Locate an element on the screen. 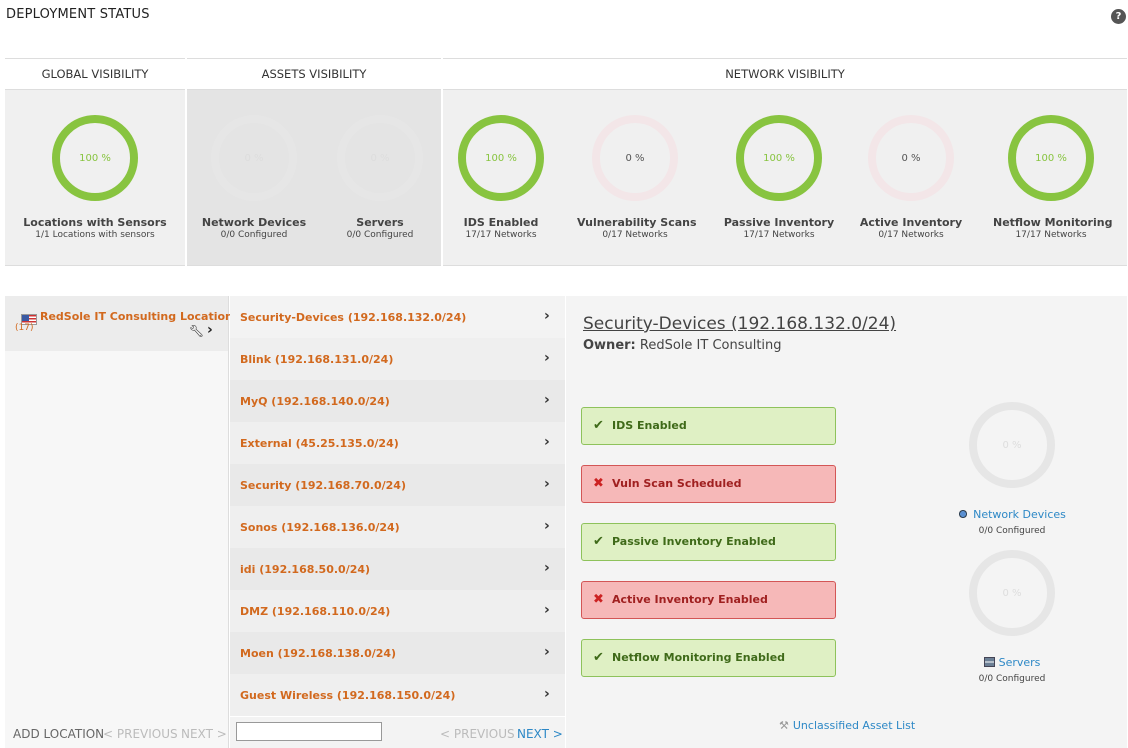 This screenshot has width=1128, height=748. network-label: Security (192.168.70.0/24) is located at coordinates (323, 485).